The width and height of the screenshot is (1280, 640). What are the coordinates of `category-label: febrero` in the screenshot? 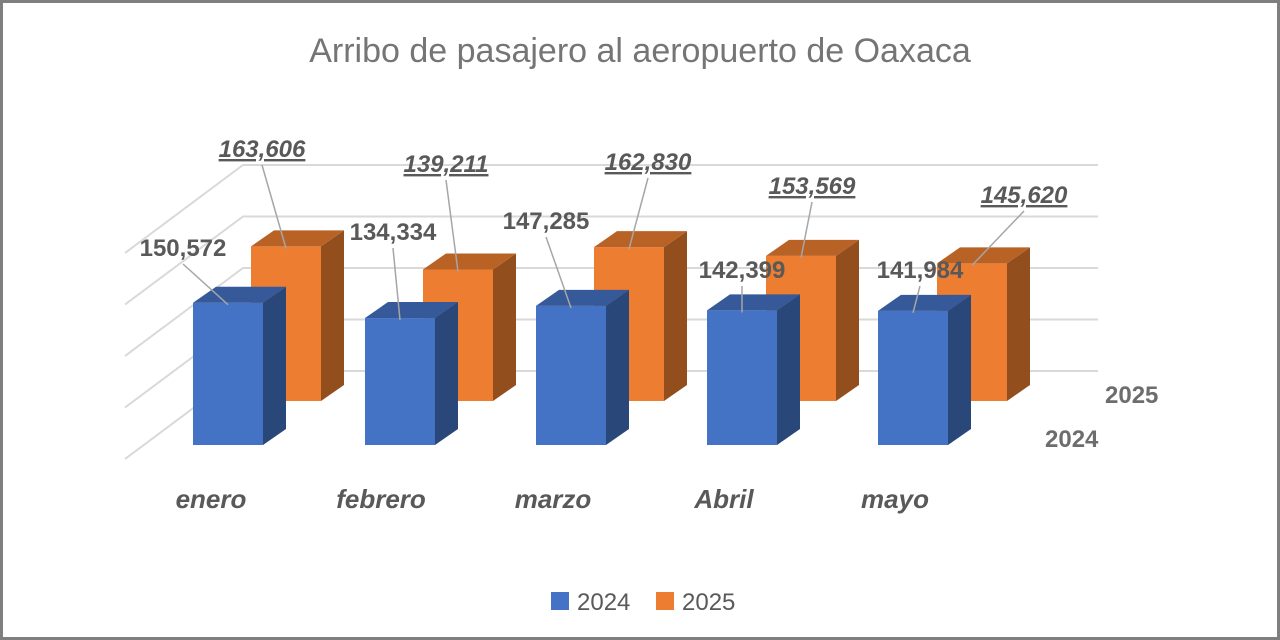 It's located at (381, 499).